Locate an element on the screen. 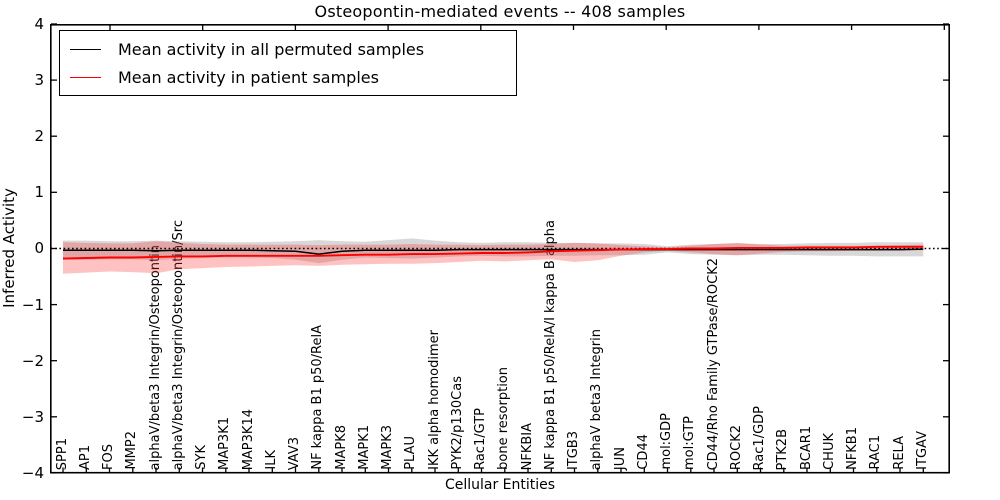  x-tick-label: AP1 is located at coordinates (85, 457).